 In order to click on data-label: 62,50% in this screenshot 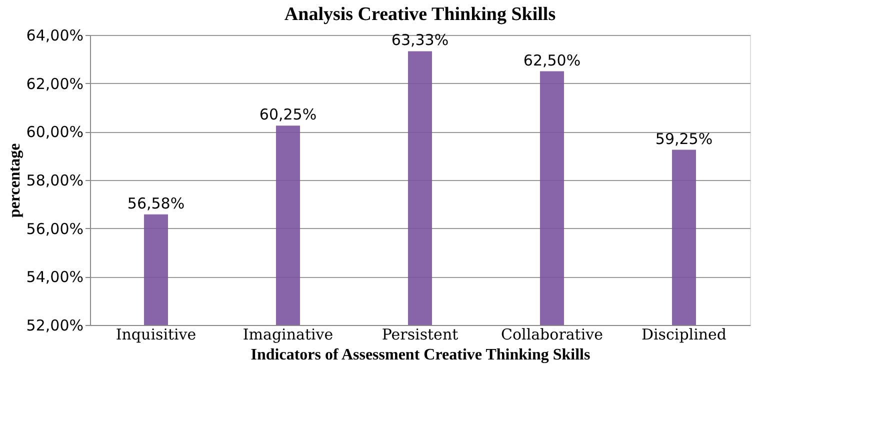, I will do `click(552, 60)`.